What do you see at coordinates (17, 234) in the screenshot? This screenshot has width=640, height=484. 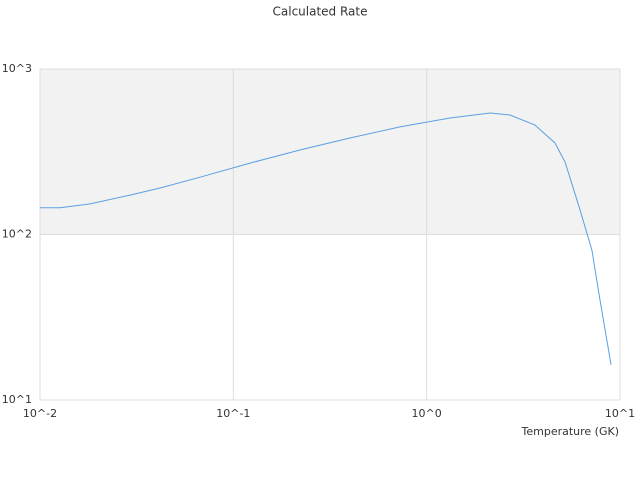 I see `y-tick-label: 10^2` at bounding box center [17, 234].